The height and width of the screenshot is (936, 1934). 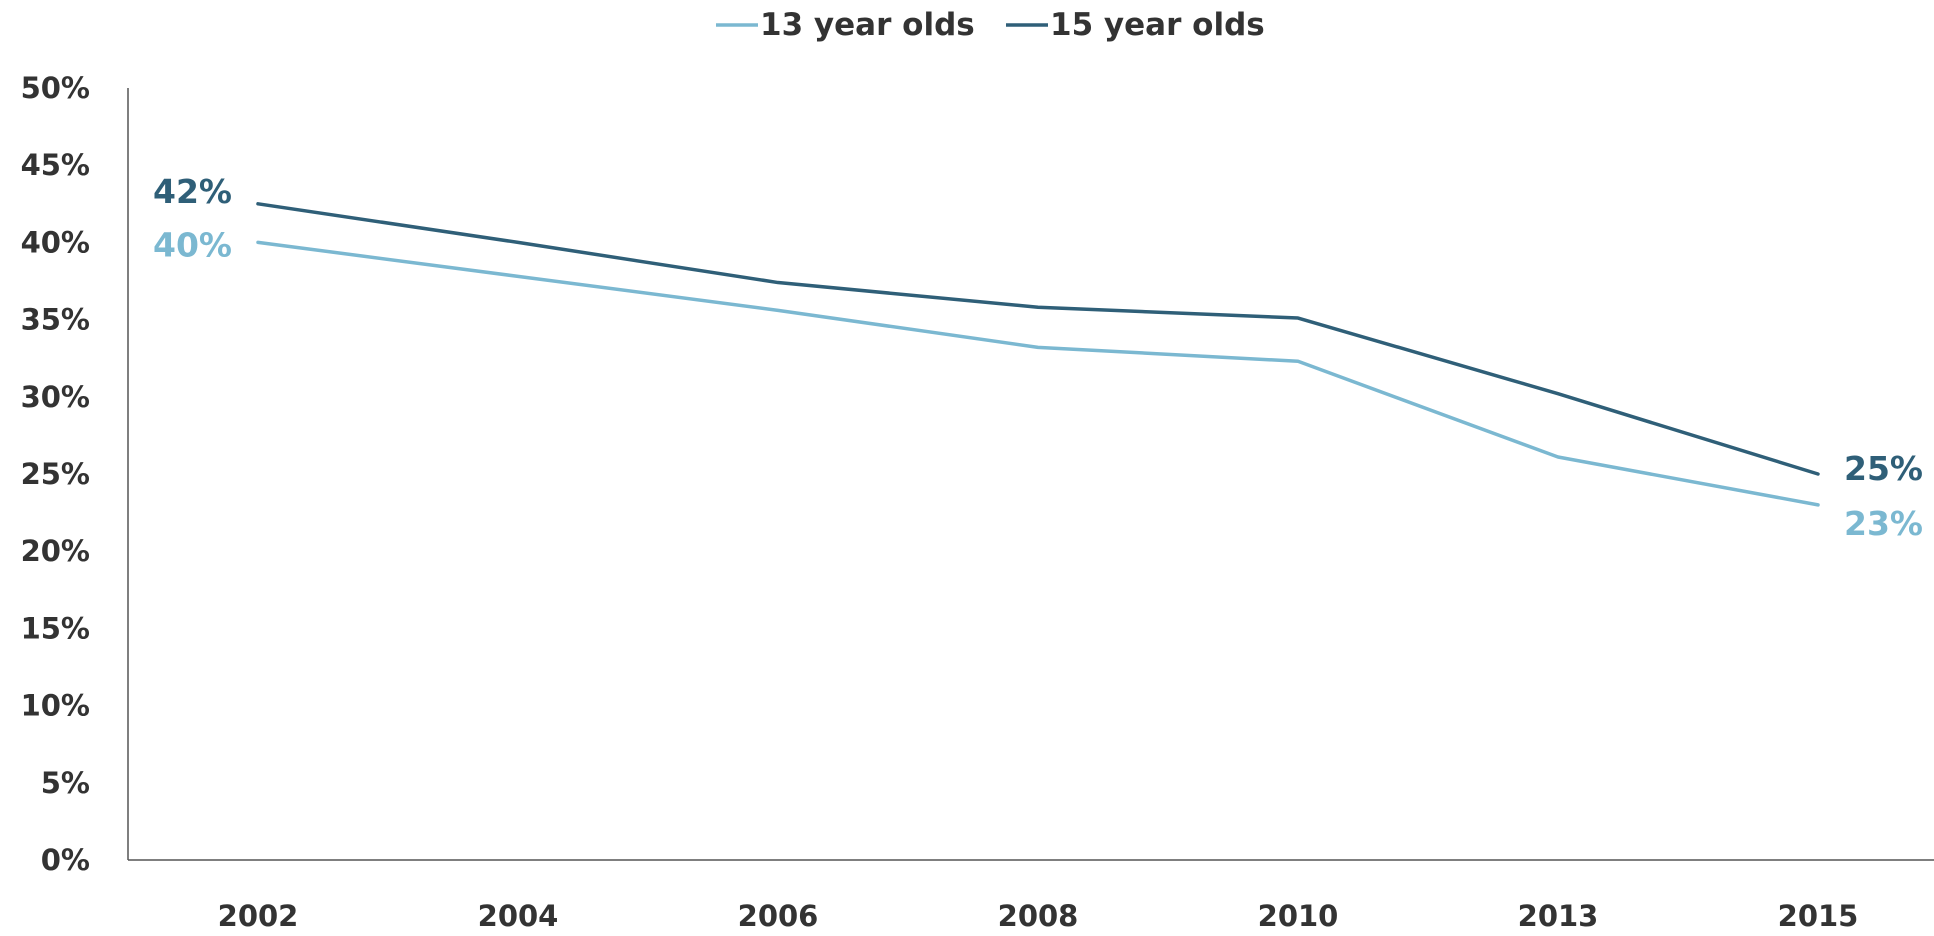 What do you see at coordinates (55, 628) in the screenshot?
I see `y-tick-label: 15%` at bounding box center [55, 628].